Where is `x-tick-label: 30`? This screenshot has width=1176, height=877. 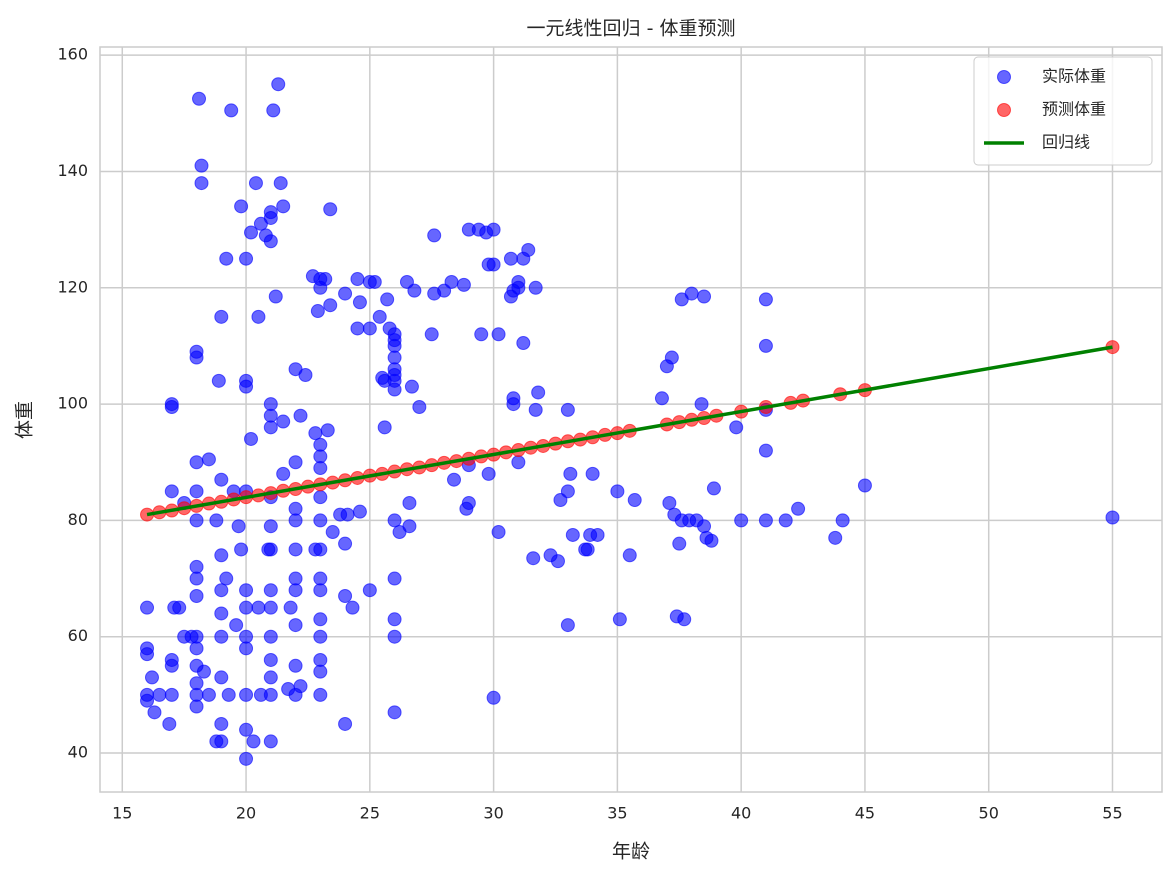
x-tick-label: 30 is located at coordinates (493, 813).